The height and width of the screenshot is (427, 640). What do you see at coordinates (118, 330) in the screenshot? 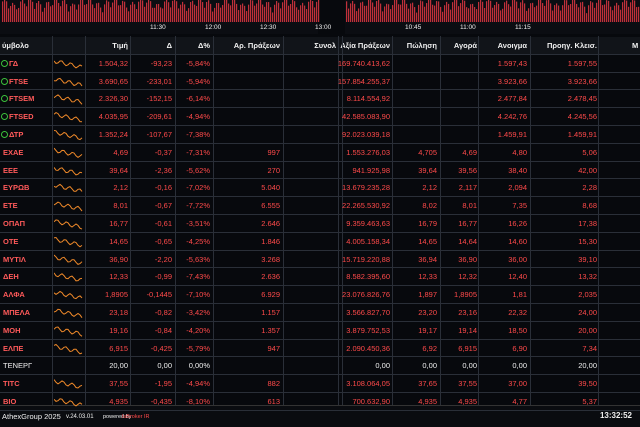
I see `cell: 19,16` at bounding box center [118, 330].